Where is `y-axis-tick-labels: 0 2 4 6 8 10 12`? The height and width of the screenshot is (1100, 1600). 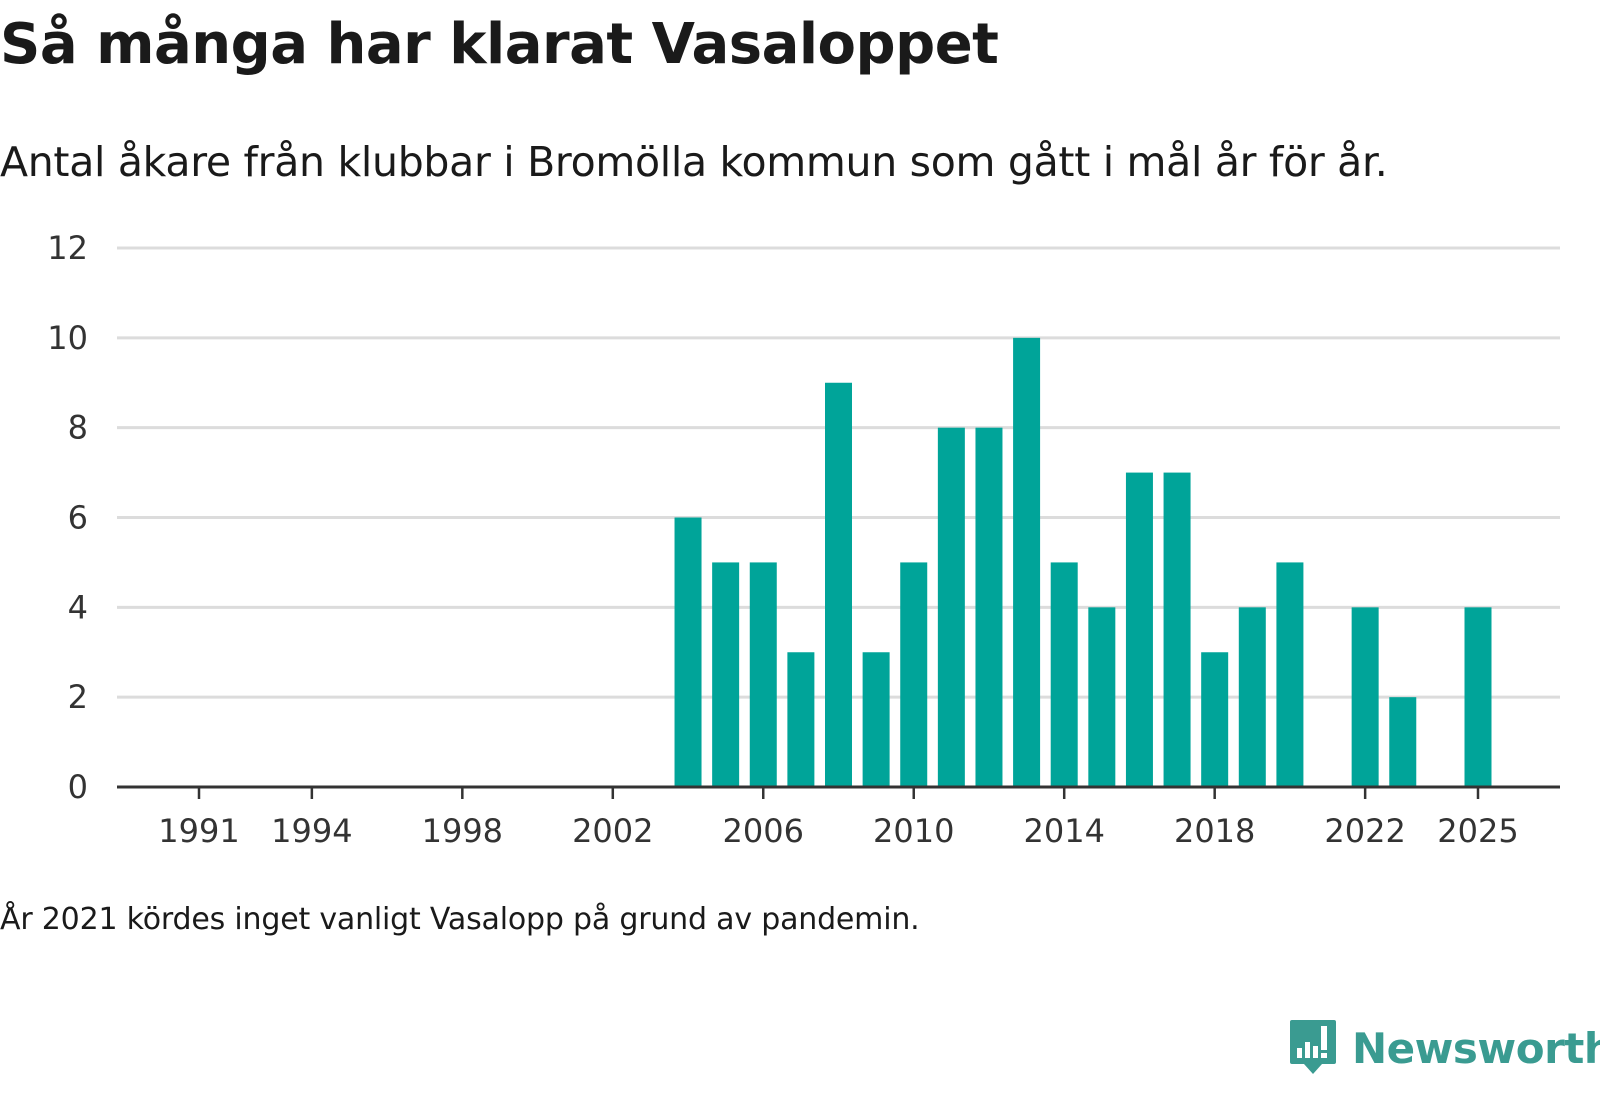 y-axis-tick-labels: 0 2 4 6 8 10 12 is located at coordinates (67, 517).